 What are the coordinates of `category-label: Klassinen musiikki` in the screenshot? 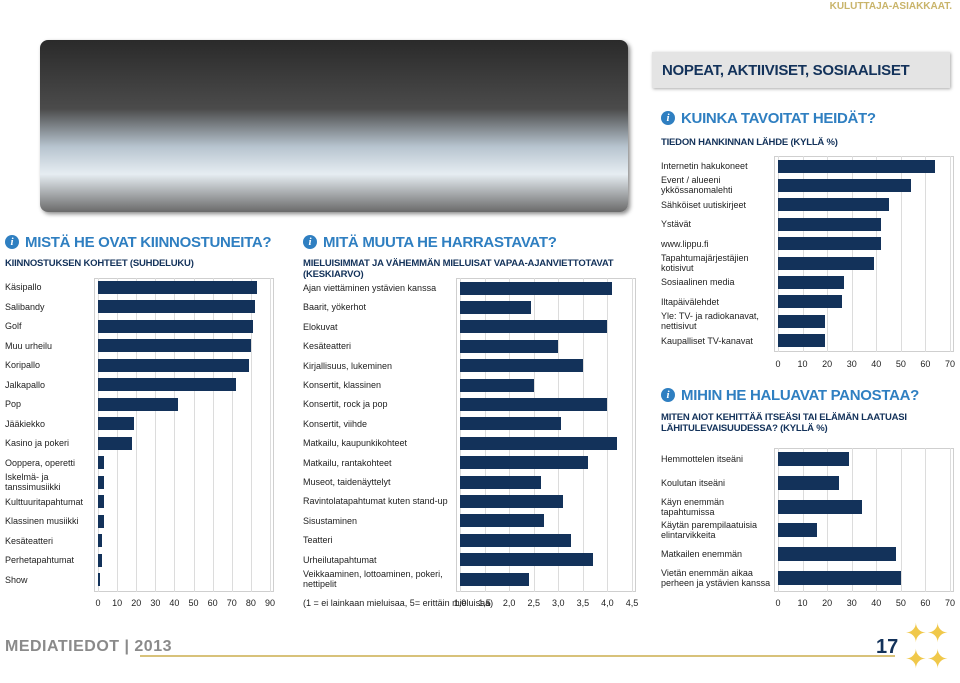 It's located at (42, 521).